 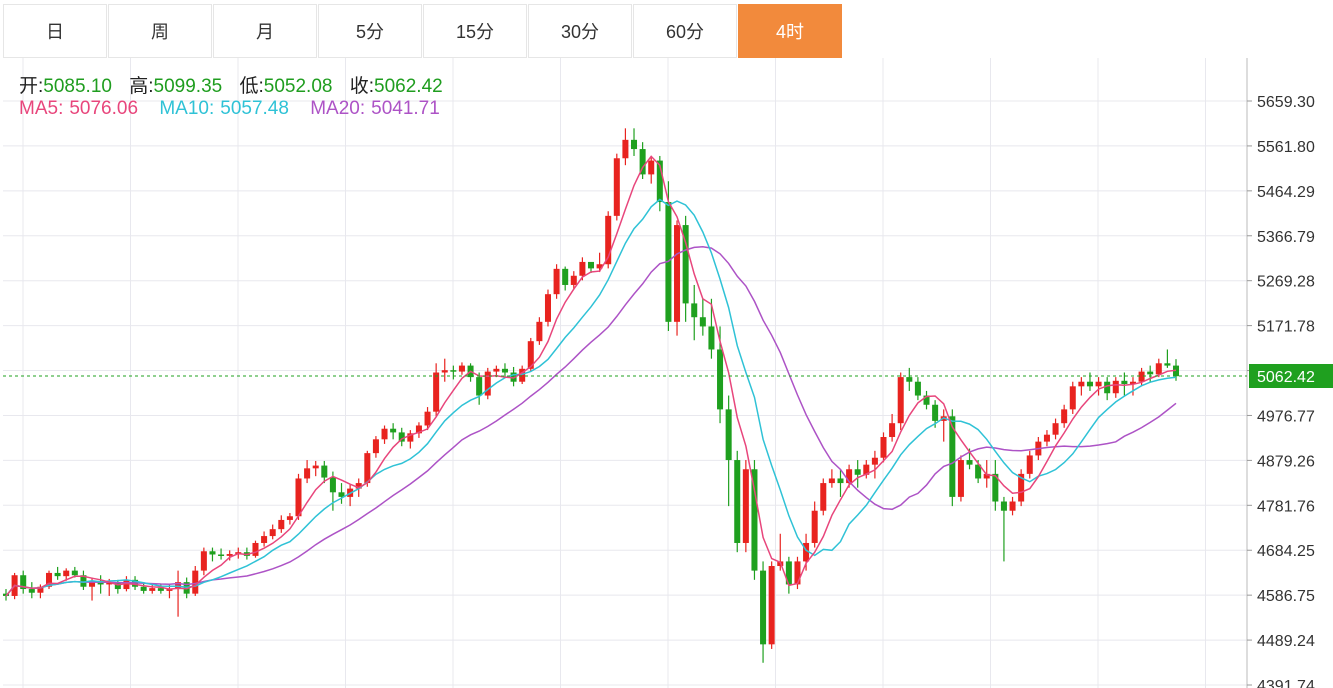 I want to click on price-tick-label: 5269.28, so click(x=1286, y=282).